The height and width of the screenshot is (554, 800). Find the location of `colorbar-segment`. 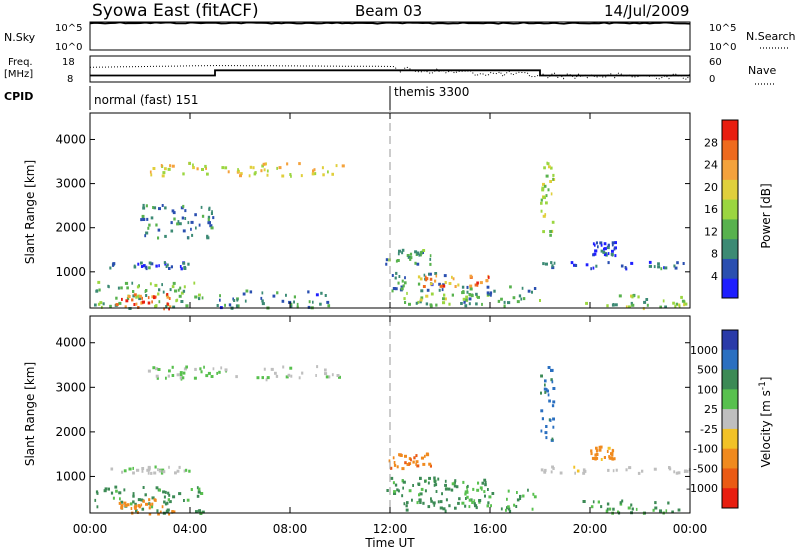

colorbar-segment is located at coordinates (730, 498).